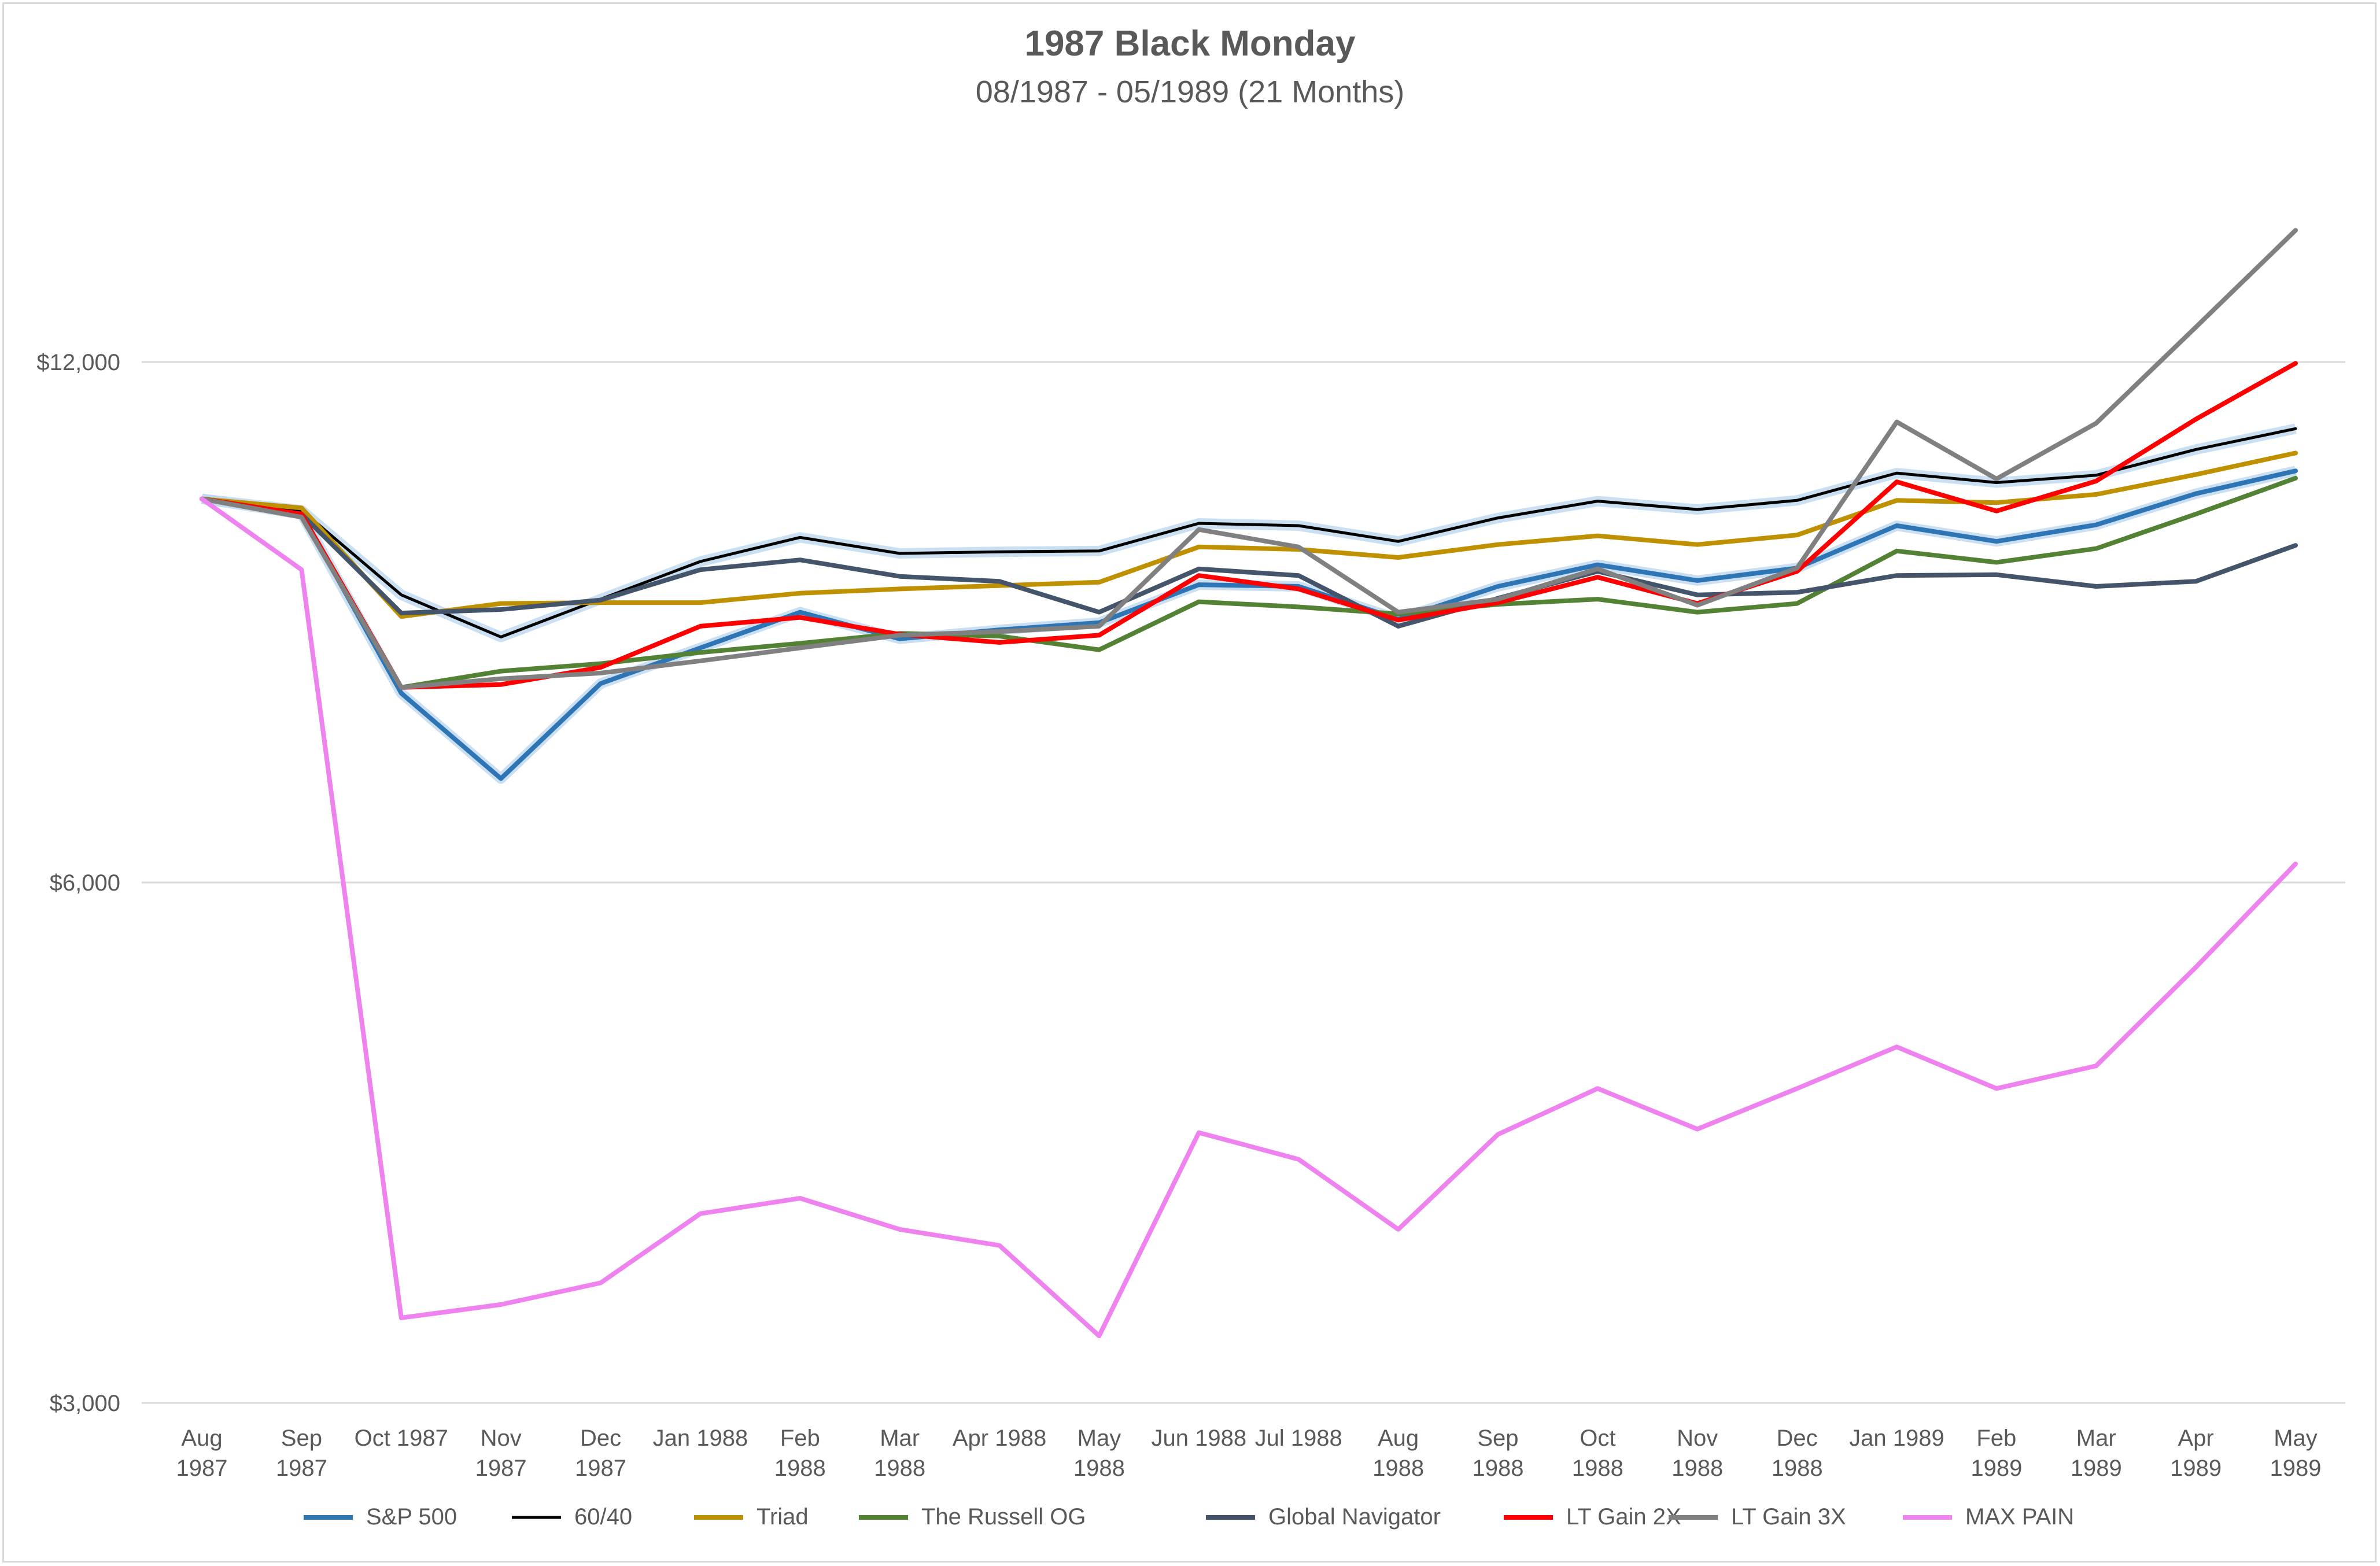  What do you see at coordinates (85, 883) in the screenshot?
I see `y-tick-label: $6,000` at bounding box center [85, 883].